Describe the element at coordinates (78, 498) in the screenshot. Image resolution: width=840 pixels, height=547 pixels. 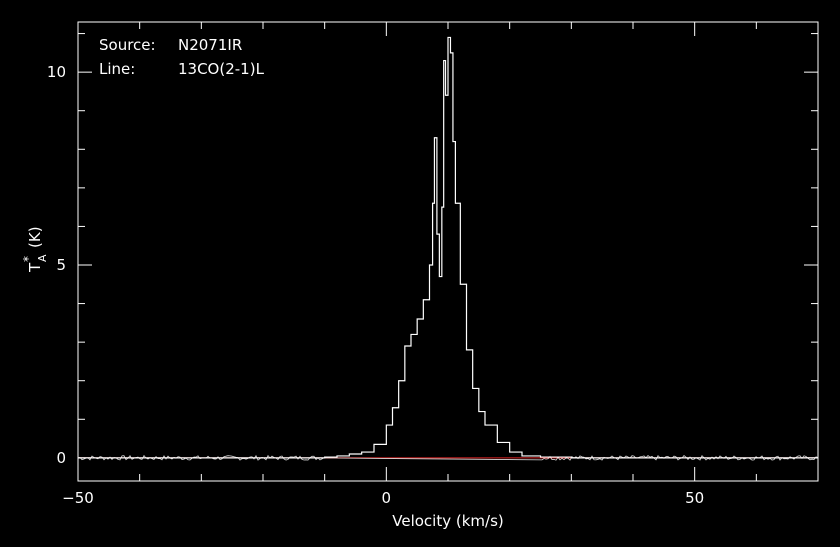
I see `x-tick-label: −50` at that location.